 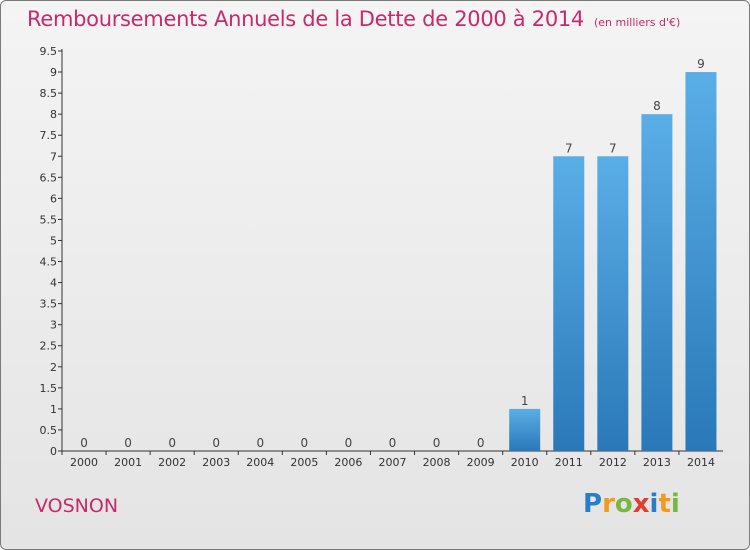 What do you see at coordinates (260, 462) in the screenshot?
I see `x-tick-label: 2004` at bounding box center [260, 462].